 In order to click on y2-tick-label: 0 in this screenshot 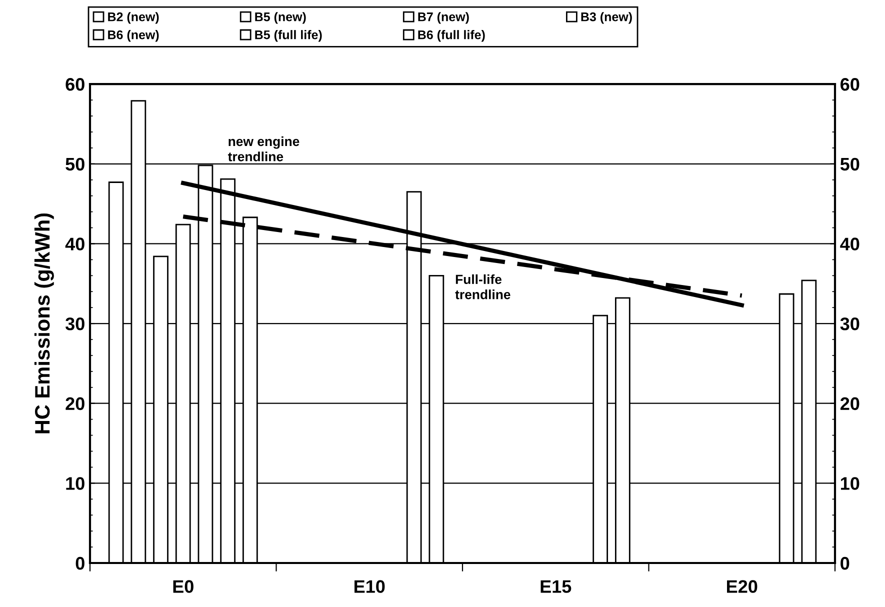, I will do `click(845, 563)`.